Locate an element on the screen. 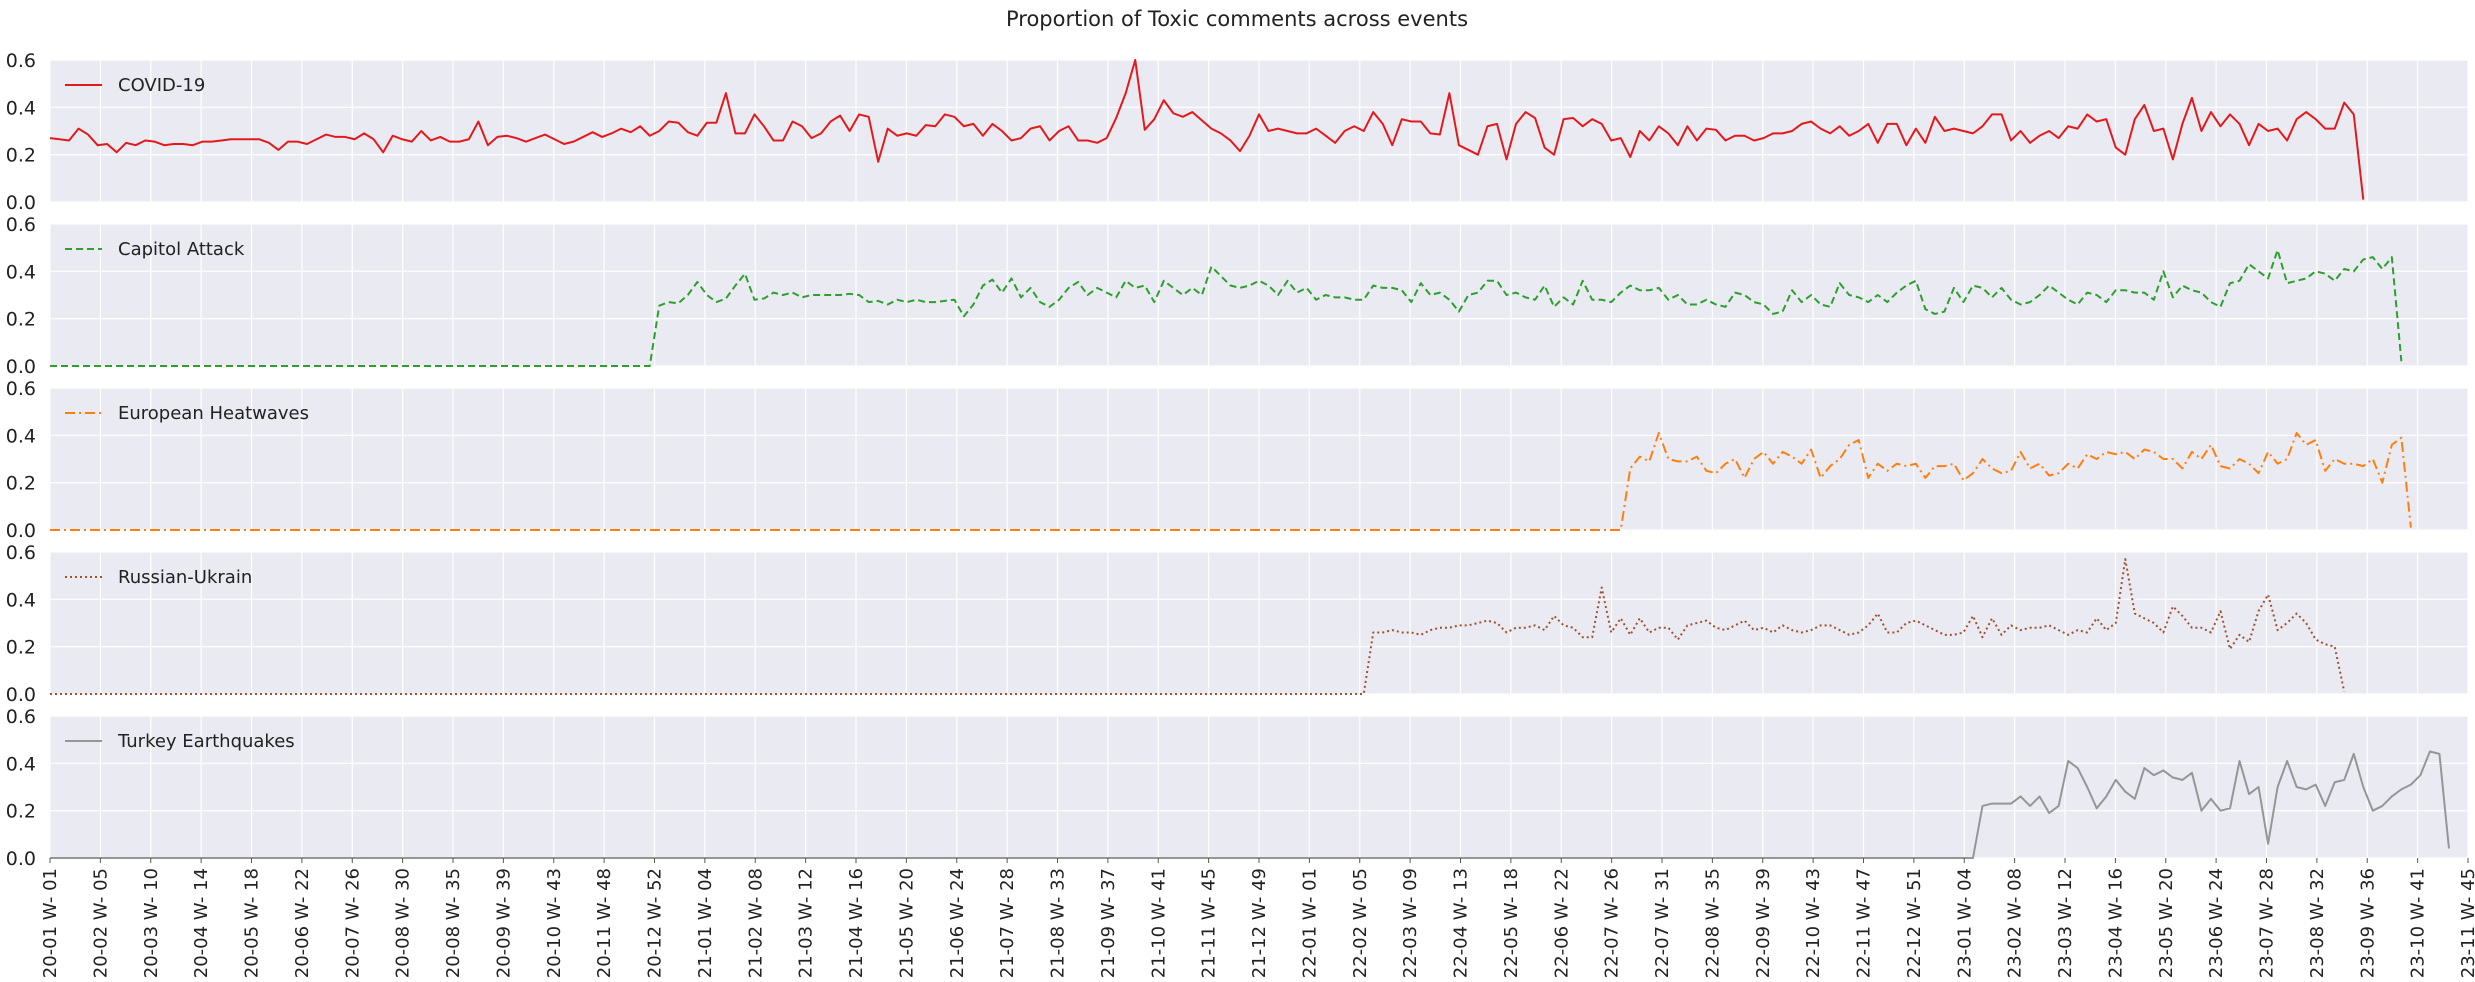 The height and width of the screenshot is (982, 2475). x-tick-label: 22-07 W- 26 is located at coordinates (1612, 923).